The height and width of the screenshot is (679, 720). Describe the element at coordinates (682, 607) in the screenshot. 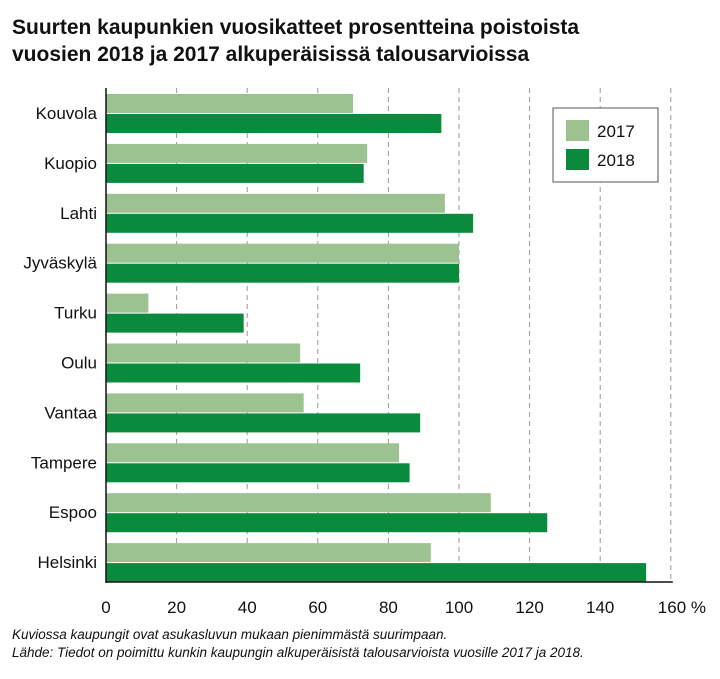

I see `x-tick-label: 160 %` at that location.